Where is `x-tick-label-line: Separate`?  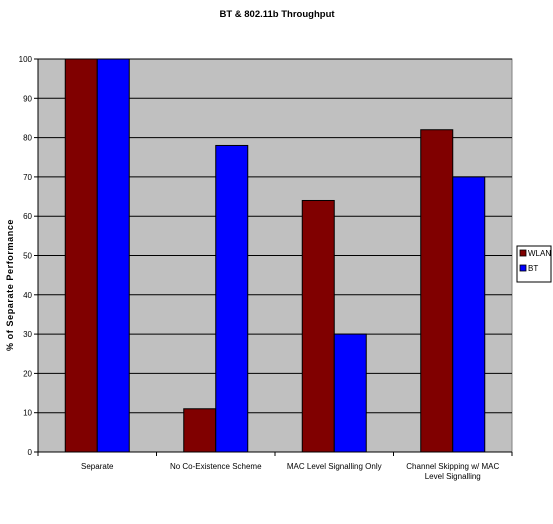
x-tick-label-line: Separate is located at coordinates (97, 466).